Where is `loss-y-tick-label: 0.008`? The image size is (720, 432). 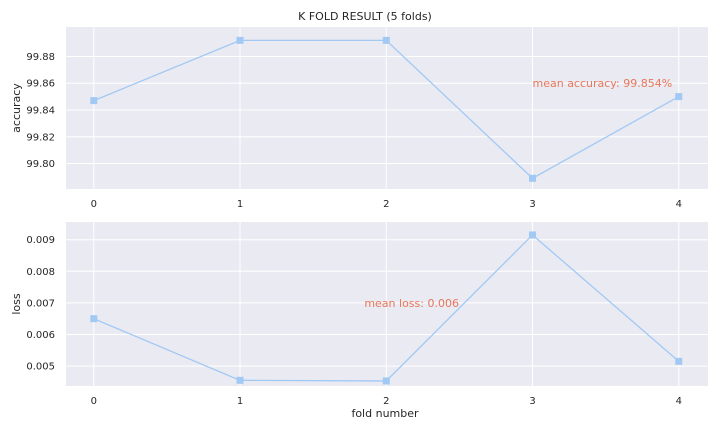
loss-y-tick-label: 0.008 is located at coordinates (40, 272).